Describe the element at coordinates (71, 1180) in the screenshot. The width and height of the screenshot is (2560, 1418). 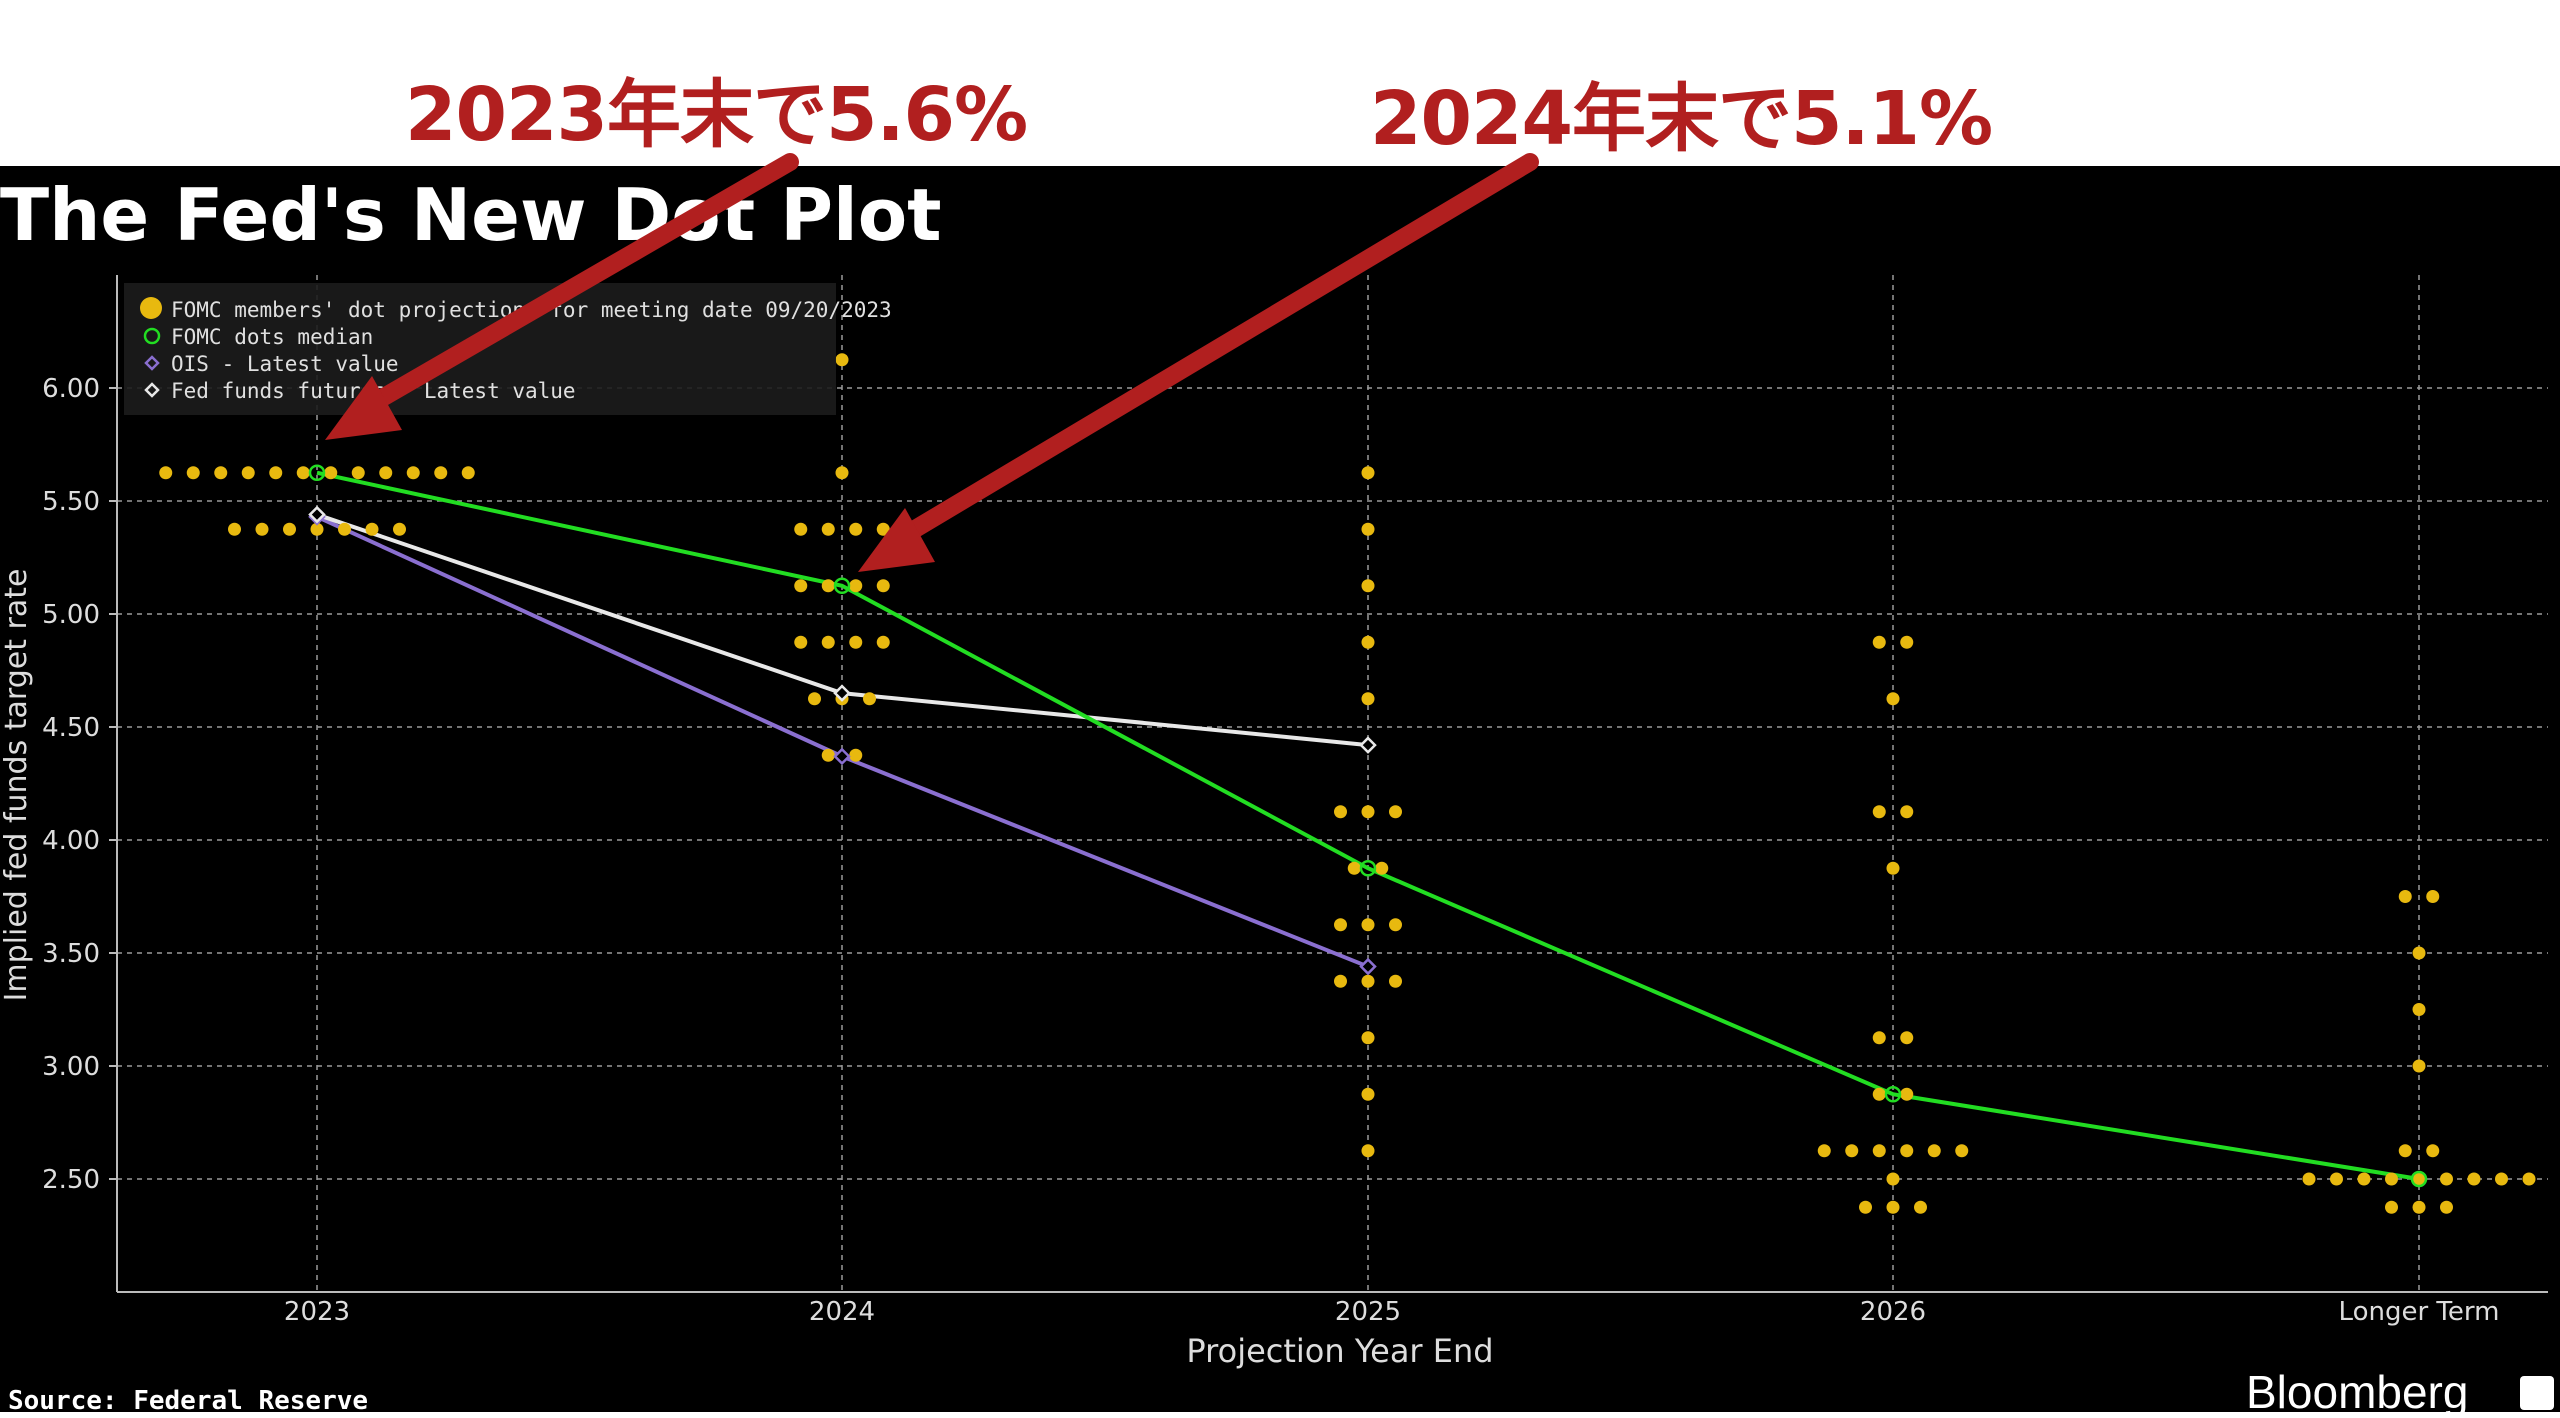
I see `y-tick-label: 2.50` at that location.